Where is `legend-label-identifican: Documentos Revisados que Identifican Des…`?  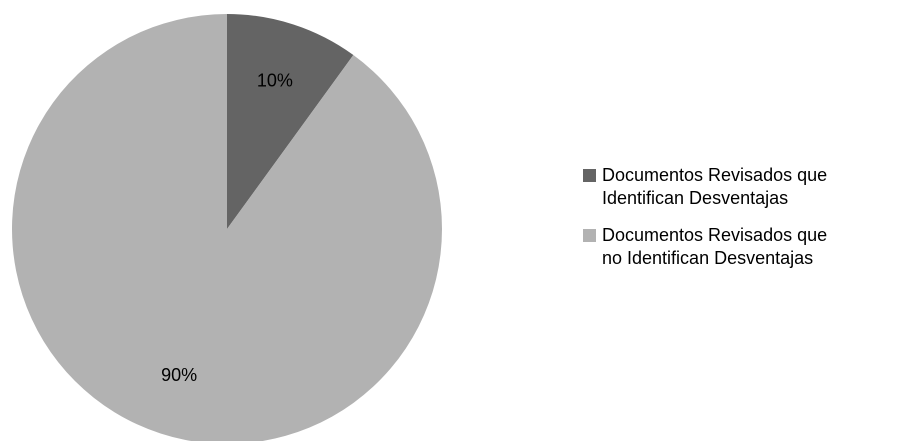 legend-label-identifican: Documentos Revisados que Identifican Des… is located at coordinates (715, 186).